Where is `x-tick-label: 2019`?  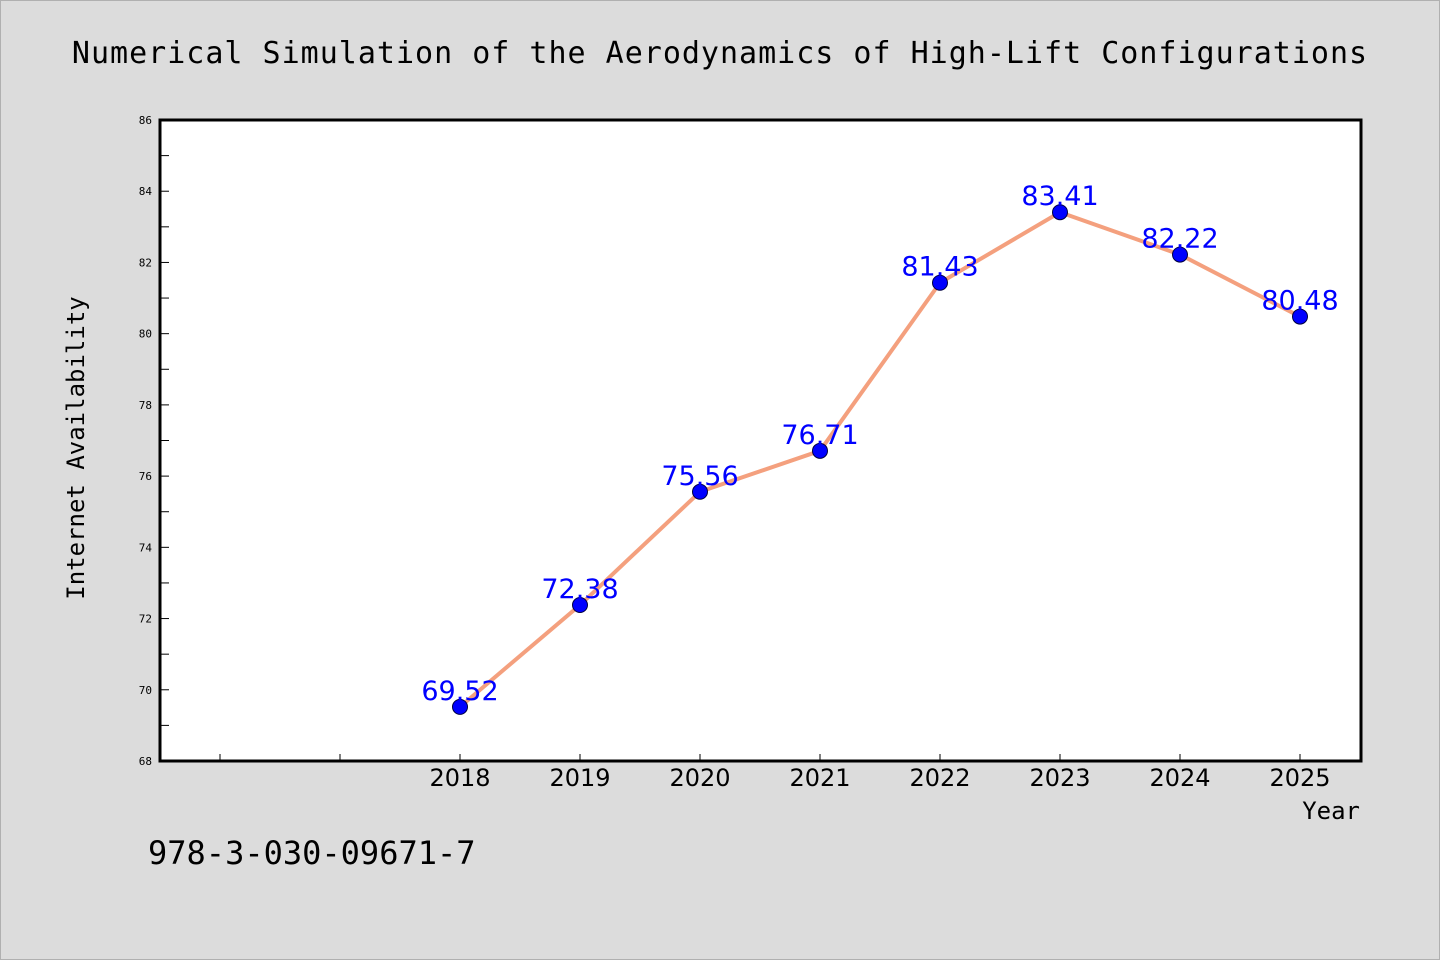 x-tick-label: 2019 is located at coordinates (579, 778).